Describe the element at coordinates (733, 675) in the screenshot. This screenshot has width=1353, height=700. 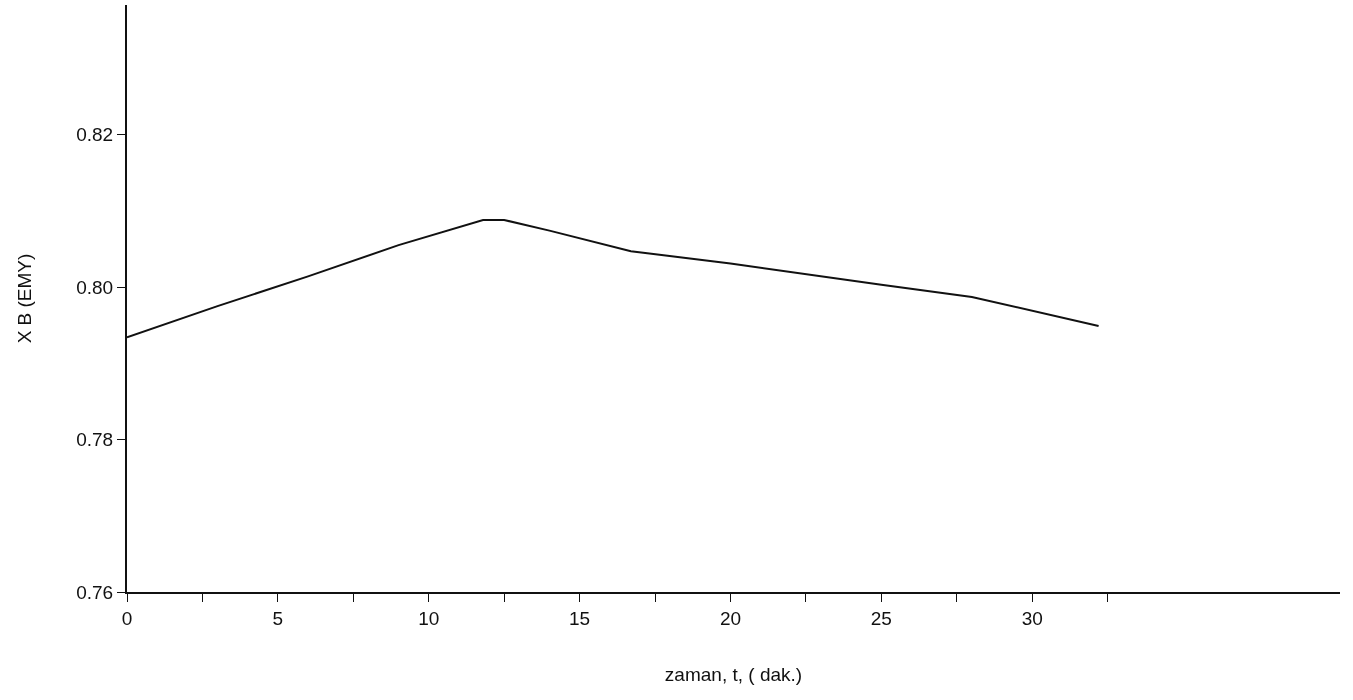
I see `x-axis-title: zaman, t, ( dak.)` at that location.